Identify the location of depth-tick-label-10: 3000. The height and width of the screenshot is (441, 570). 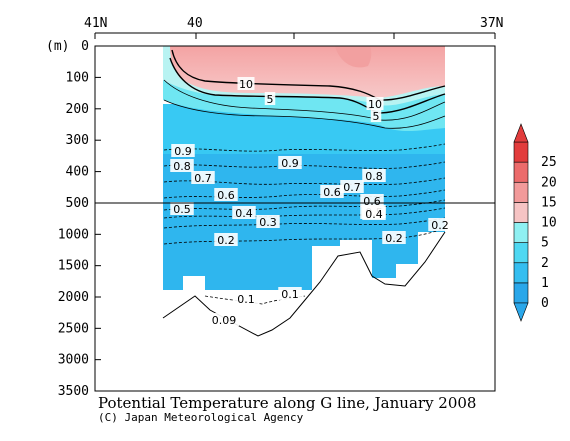
(73, 360).